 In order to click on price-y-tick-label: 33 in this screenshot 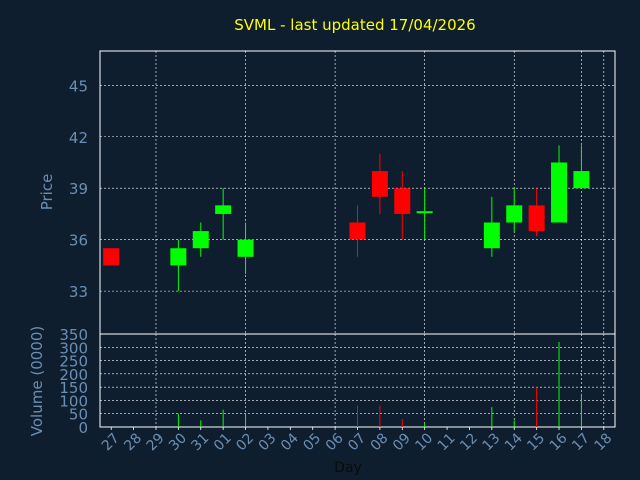, I will do `click(78, 292)`.